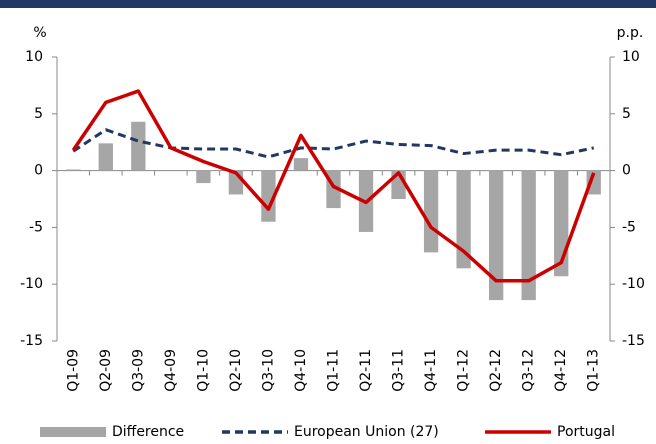 The image size is (656, 444). What do you see at coordinates (39, 33) in the screenshot?
I see `y-axis-label: %` at bounding box center [39, 33].